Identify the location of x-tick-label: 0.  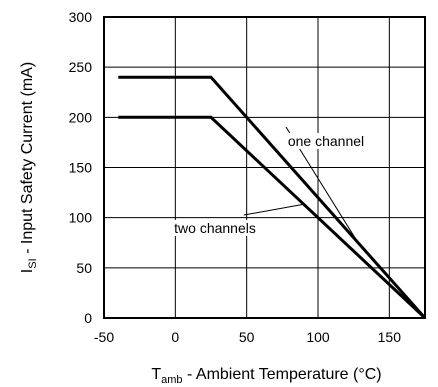
(175, 337).